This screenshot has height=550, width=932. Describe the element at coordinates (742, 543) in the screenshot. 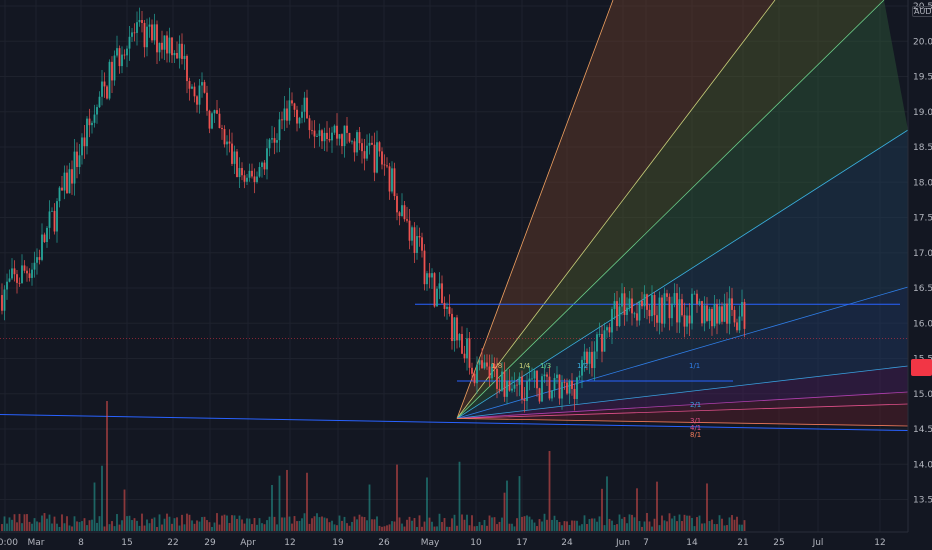

I see `time-tick: 21` at that location.